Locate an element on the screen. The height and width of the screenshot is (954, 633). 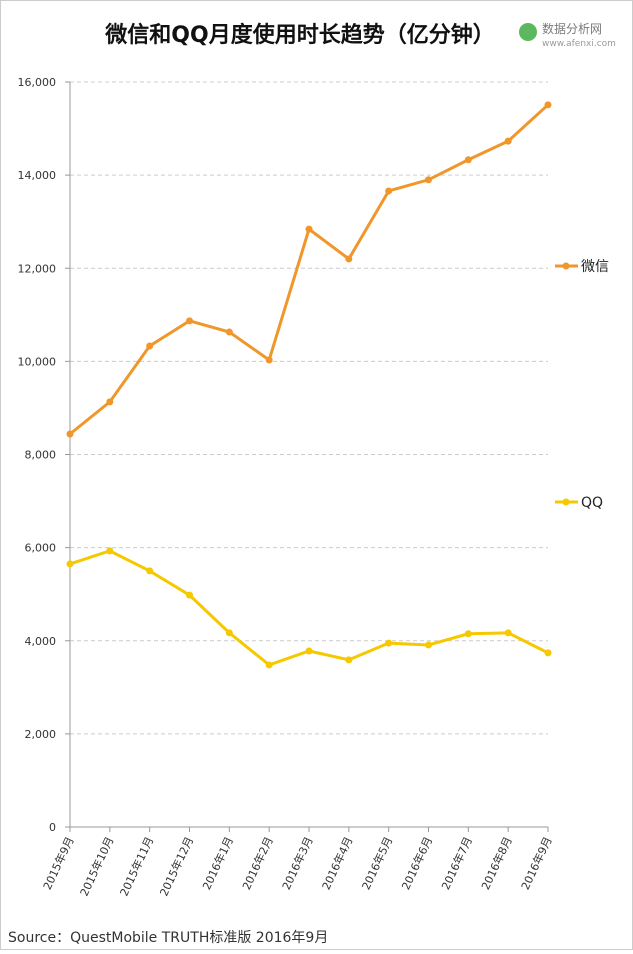
chart-title: 微信和QQ月度使用时长趋势（亿分钟） is located at coordinates (299, 35).